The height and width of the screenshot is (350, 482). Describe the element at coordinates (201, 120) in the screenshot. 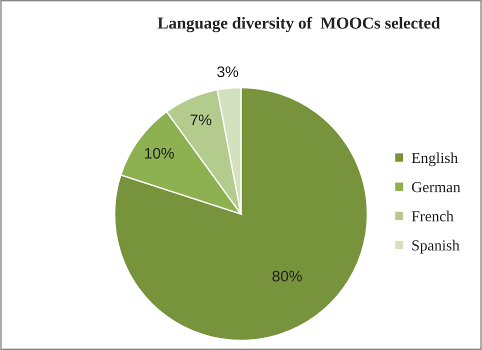

I see `data-label: 7%` at that location.